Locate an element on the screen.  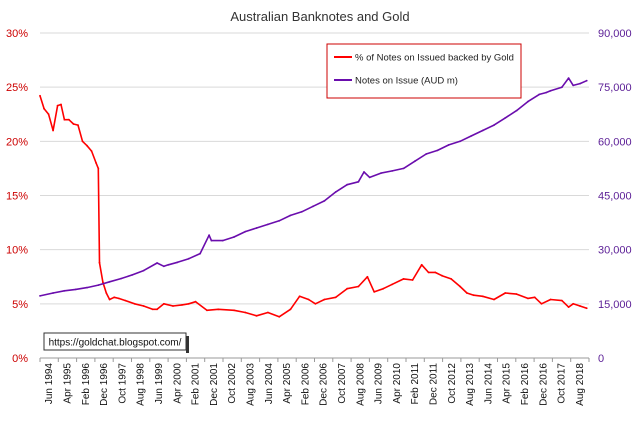
x-tick-label: Apr 2005 is located at coordinates (287, 383).